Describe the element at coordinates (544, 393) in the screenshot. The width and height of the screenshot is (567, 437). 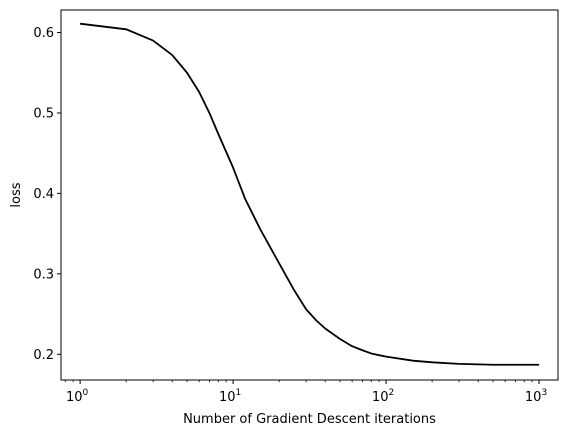
I see `x-tick-exponent: 3` at that location.